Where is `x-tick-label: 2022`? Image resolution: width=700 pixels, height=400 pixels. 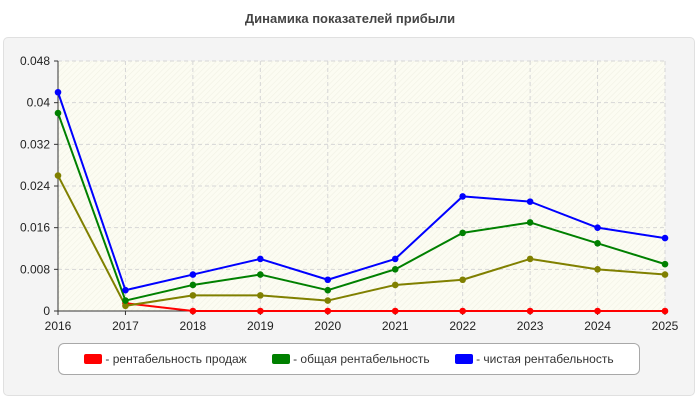 x-tick-label: 2022 is located at coordinates (462, 326).